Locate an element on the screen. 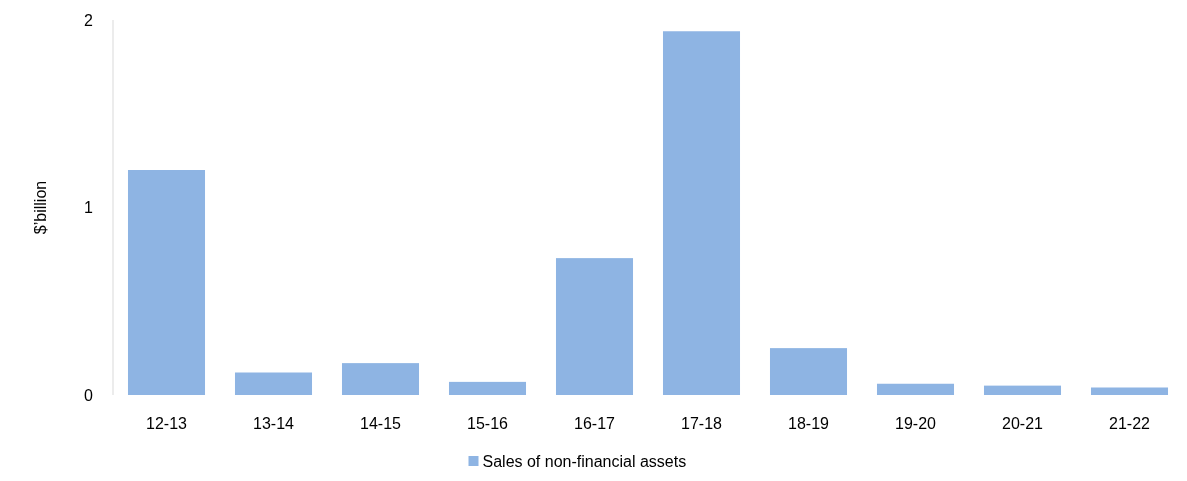 Image resolution: width=1187 pixels, height=481 pixels. y-tick-label: 1 is located at coordinates (89, 208).